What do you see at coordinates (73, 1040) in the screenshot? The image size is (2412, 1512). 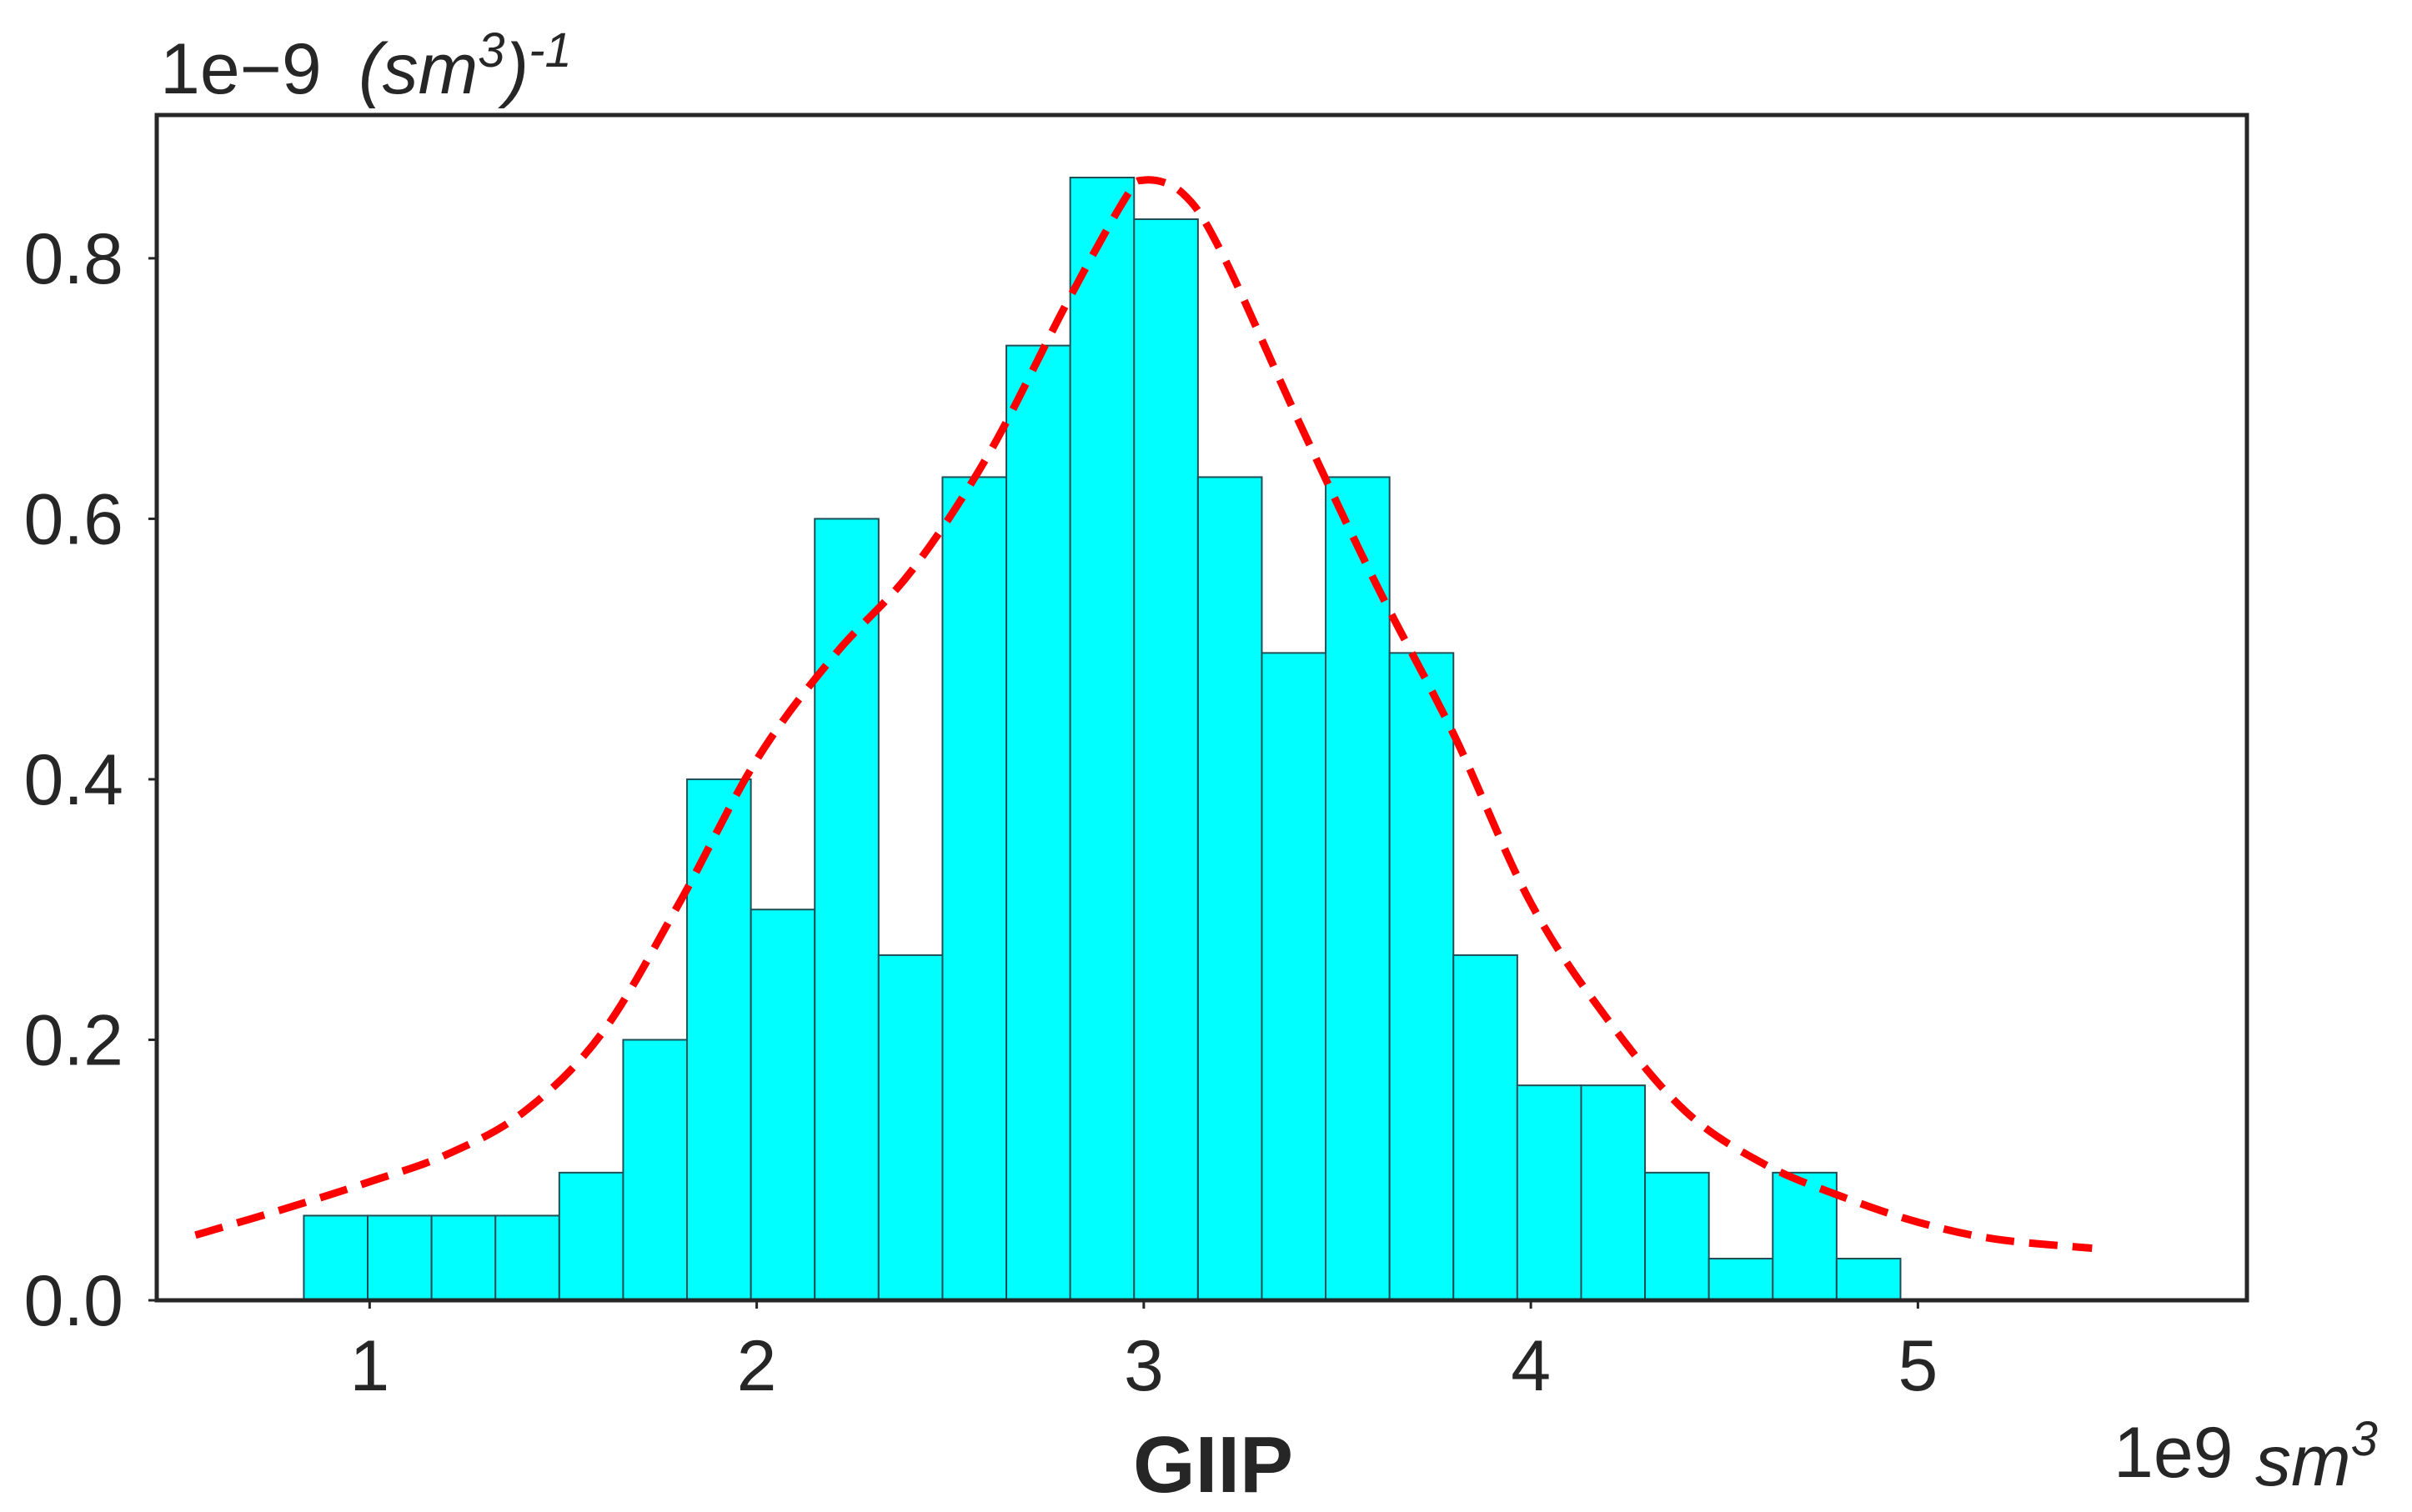 I see `y-tick-label: 0.2` at bounding box center [73, 1040].